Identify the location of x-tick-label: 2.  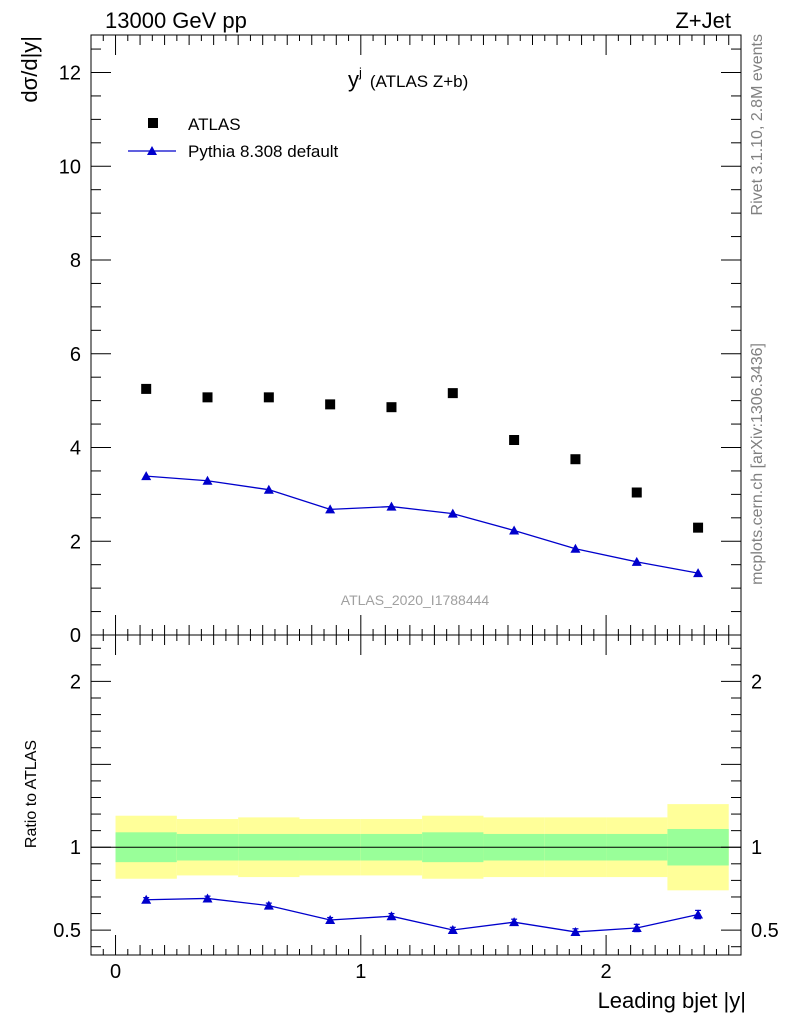
(606, 972).